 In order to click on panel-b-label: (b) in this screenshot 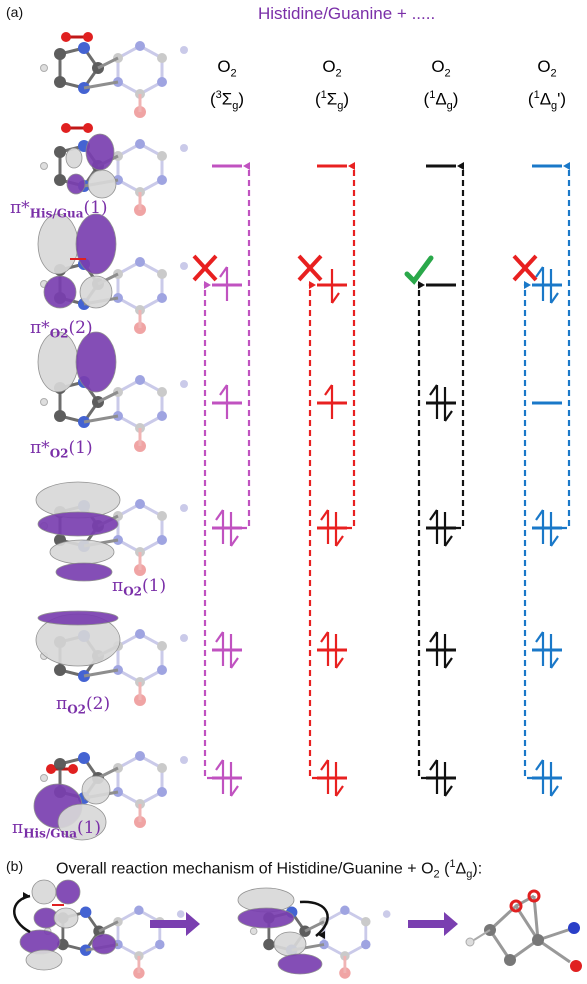, I will do `click(15, 866)`.